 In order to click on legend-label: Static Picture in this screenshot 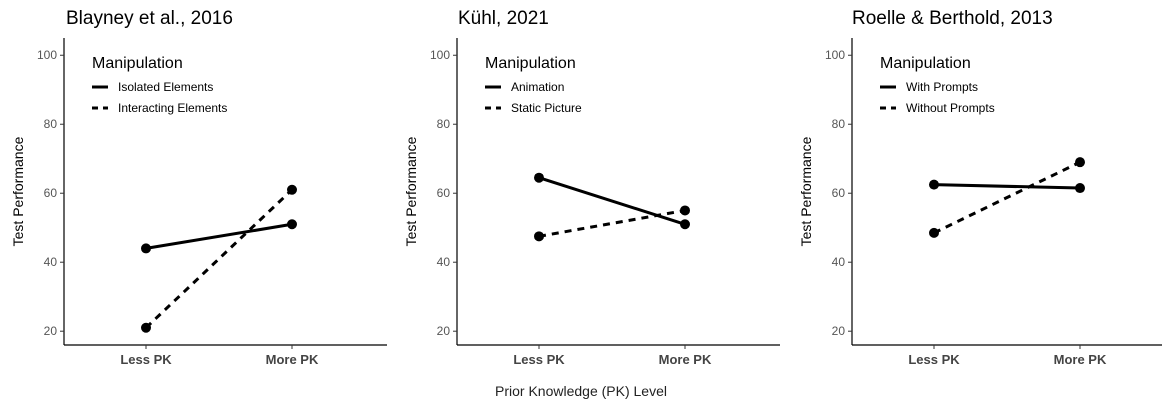, I will do `click(546, 108)`.